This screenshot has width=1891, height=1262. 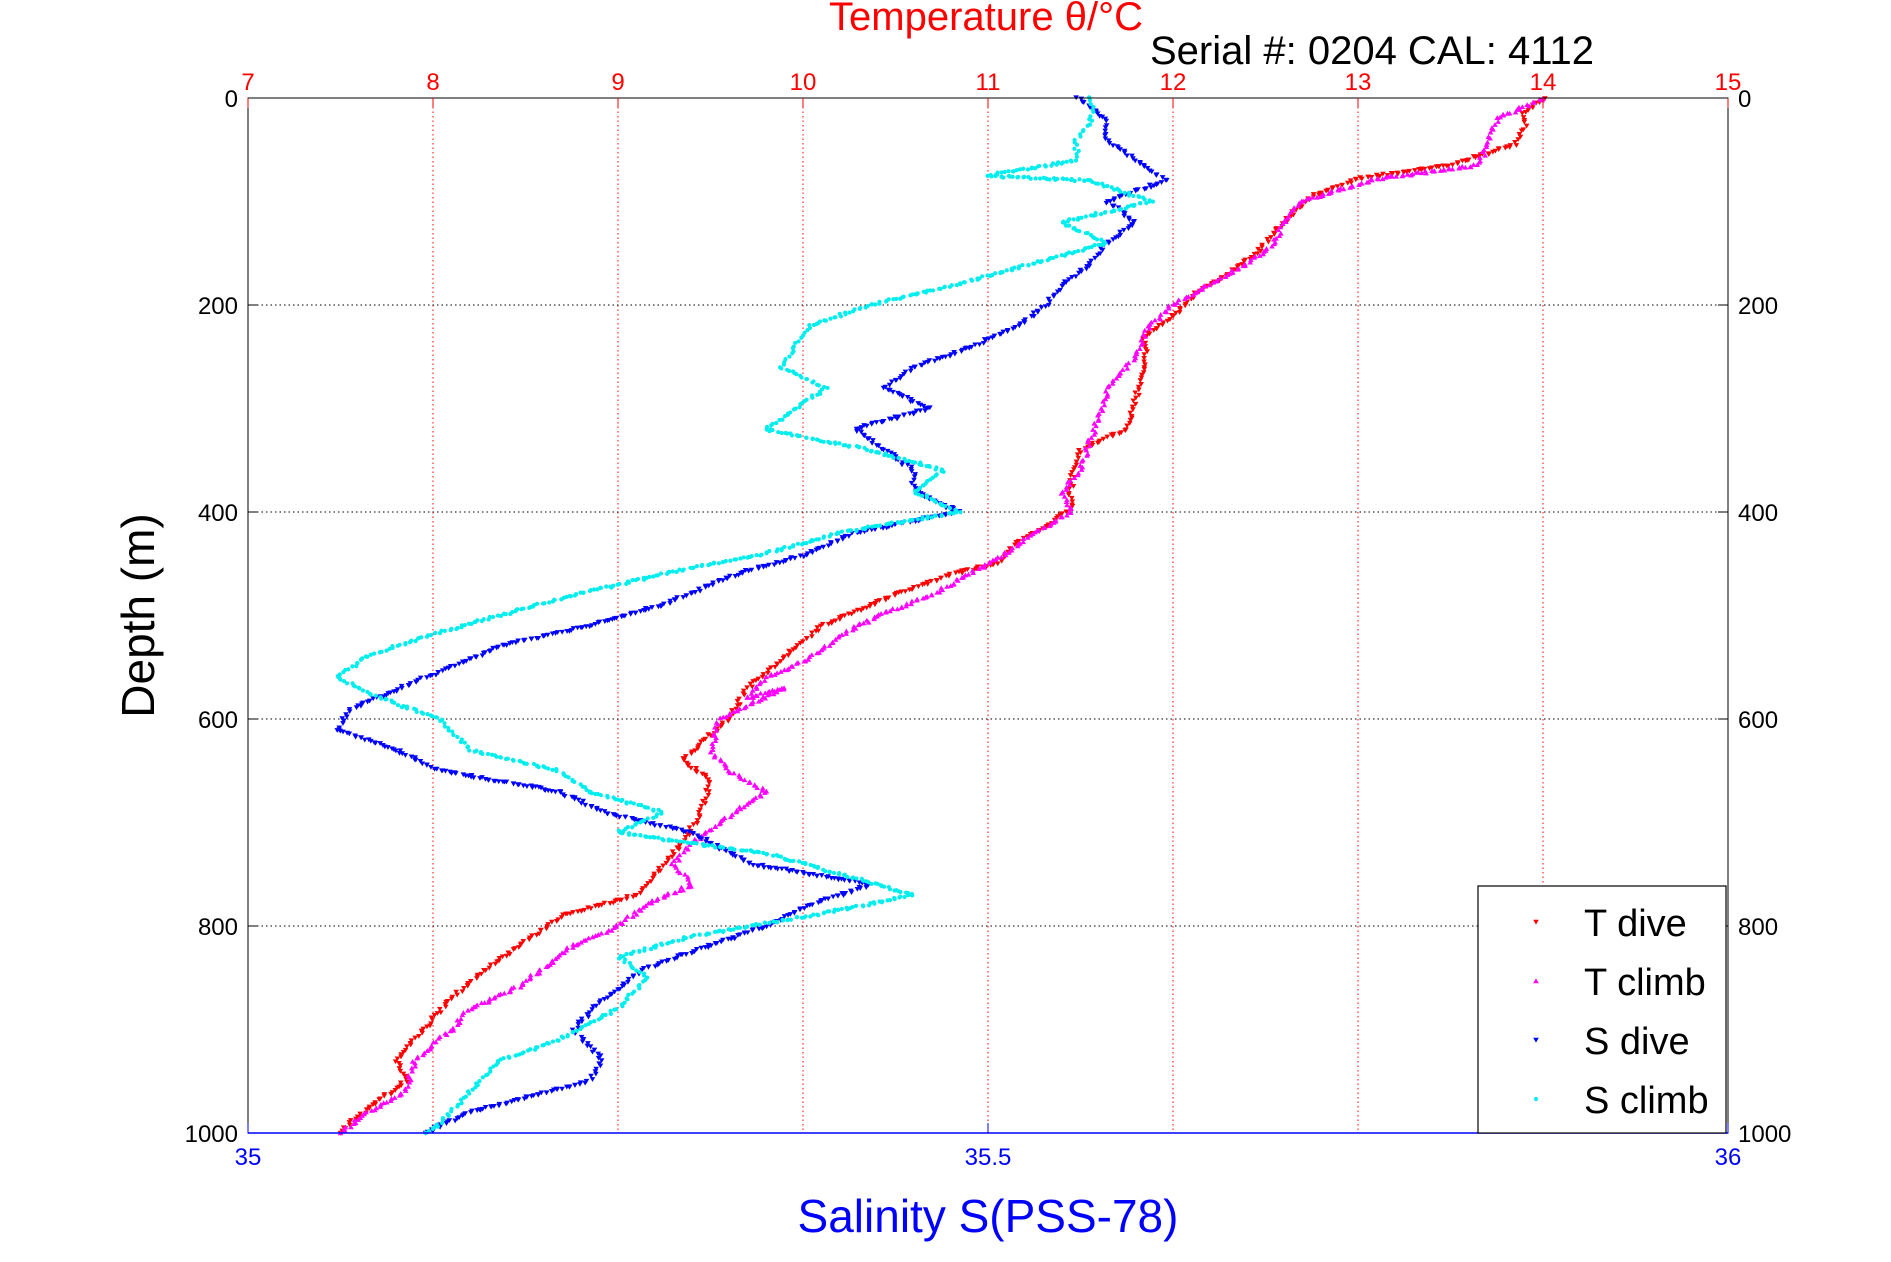 What do you see at coordinates (432, 82) in the screenshot?
I see `tick-label-temperature: 8` at bounding box center [432, 82].